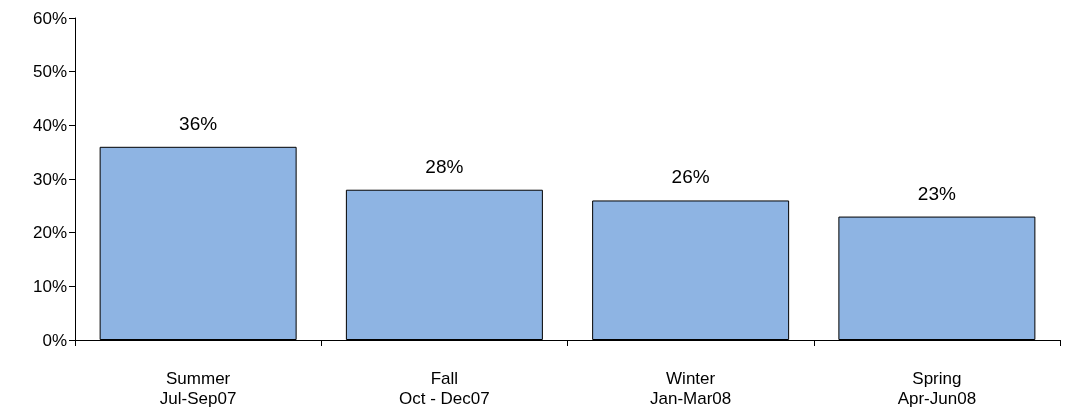  I want to click on x-tick-label: Fall Oct - Dec07, so click(444, 388).